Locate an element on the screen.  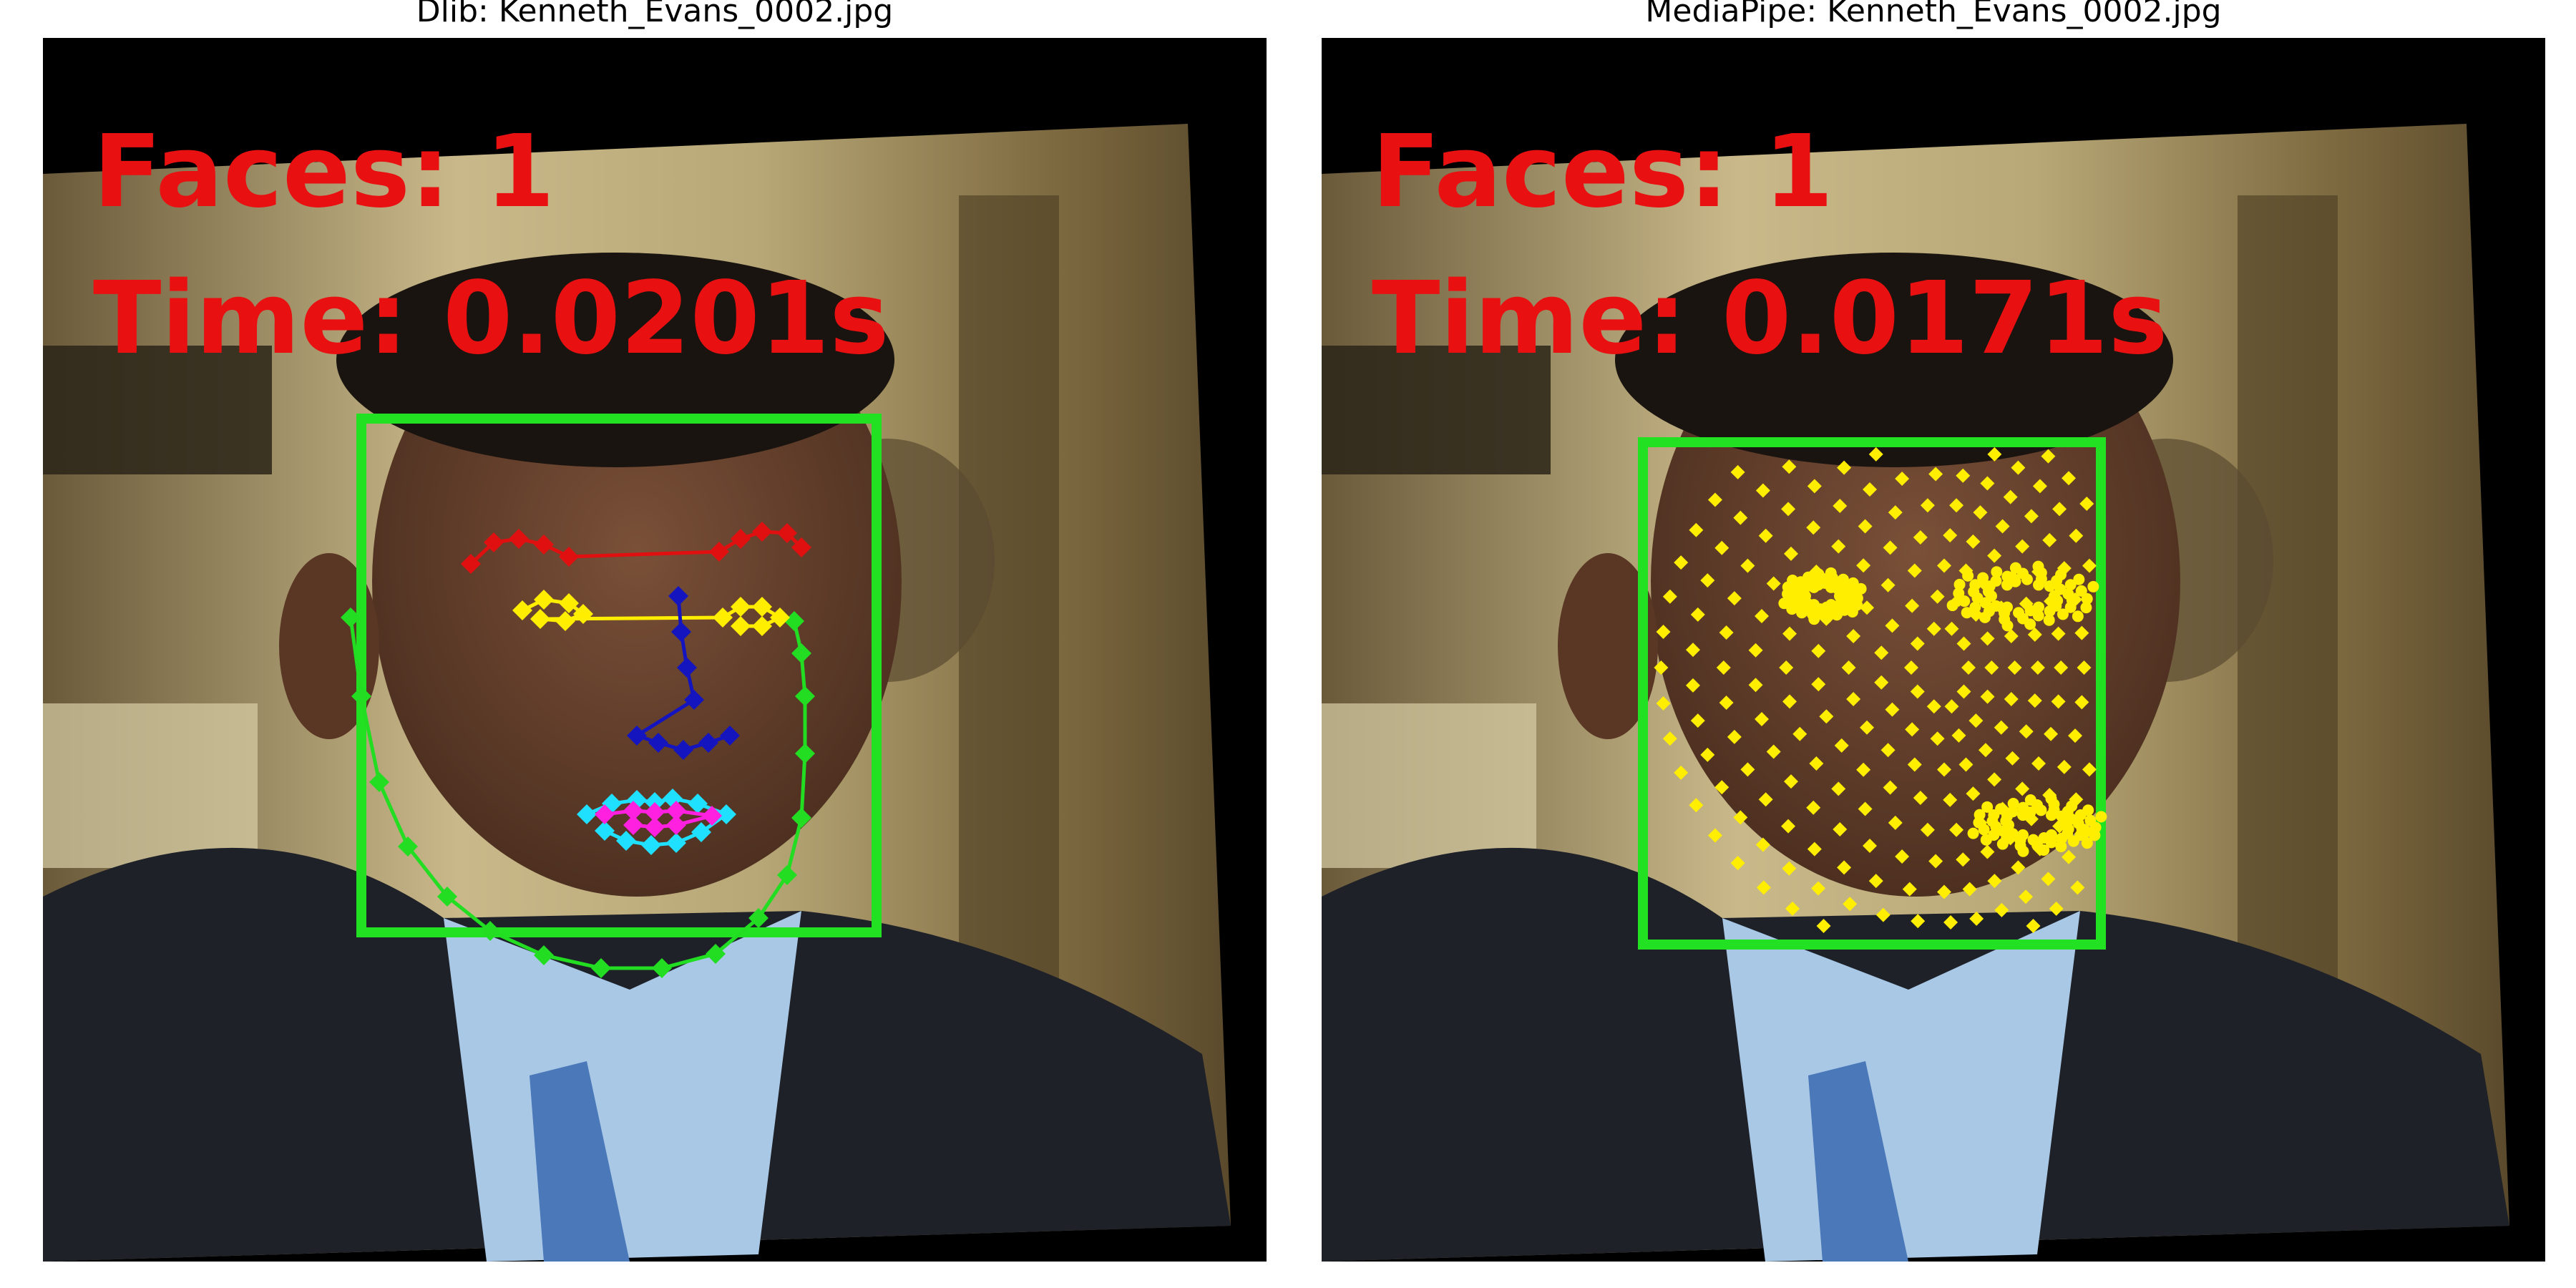
inner-lips-landmark-point is located at coordinates (633, 825).